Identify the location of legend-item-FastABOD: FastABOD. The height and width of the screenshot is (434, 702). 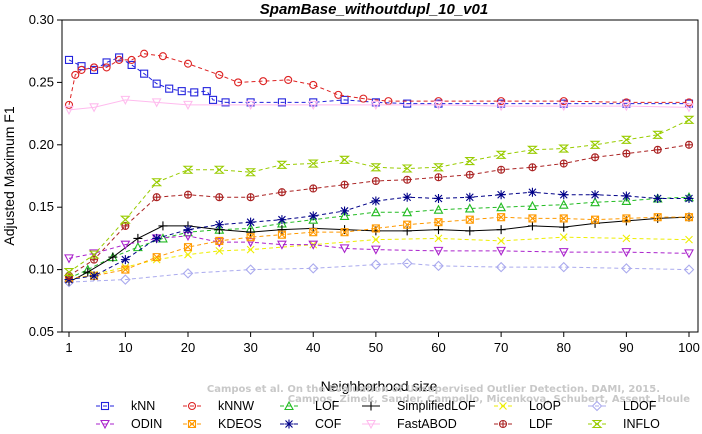
(409, 424).